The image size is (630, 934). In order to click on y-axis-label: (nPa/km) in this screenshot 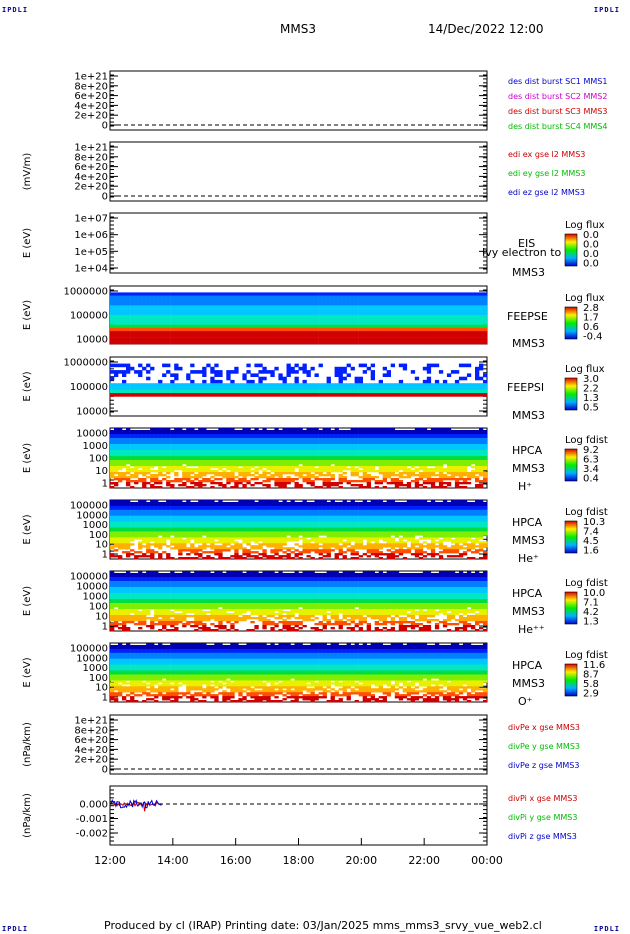, I will do `click(27, 744)`.